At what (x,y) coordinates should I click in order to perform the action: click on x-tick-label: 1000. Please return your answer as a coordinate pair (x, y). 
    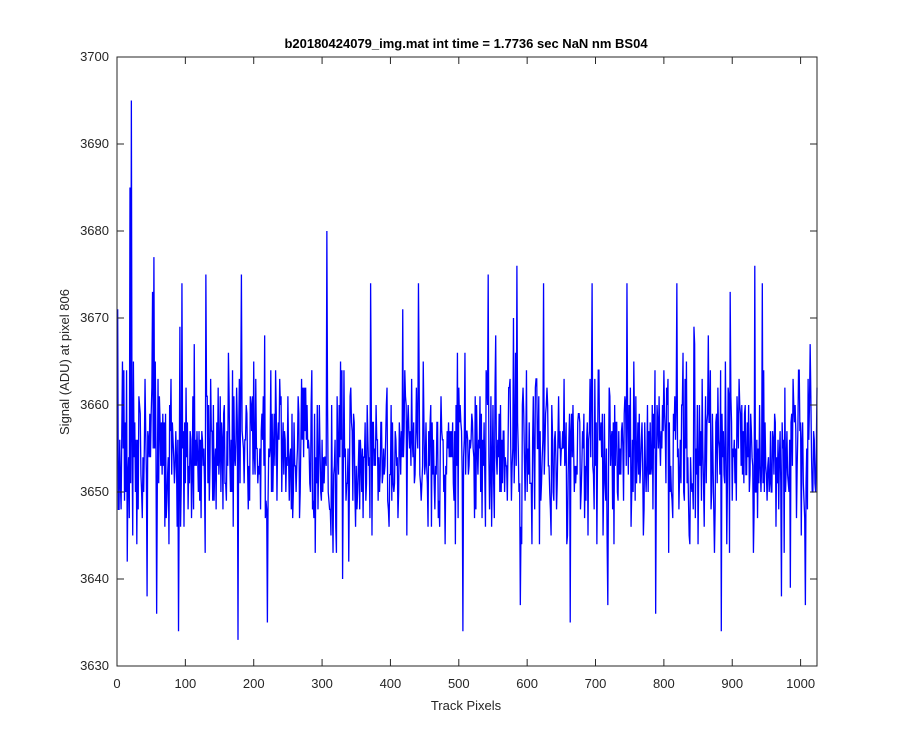
    Looking at the image, I should click on (800, 683).